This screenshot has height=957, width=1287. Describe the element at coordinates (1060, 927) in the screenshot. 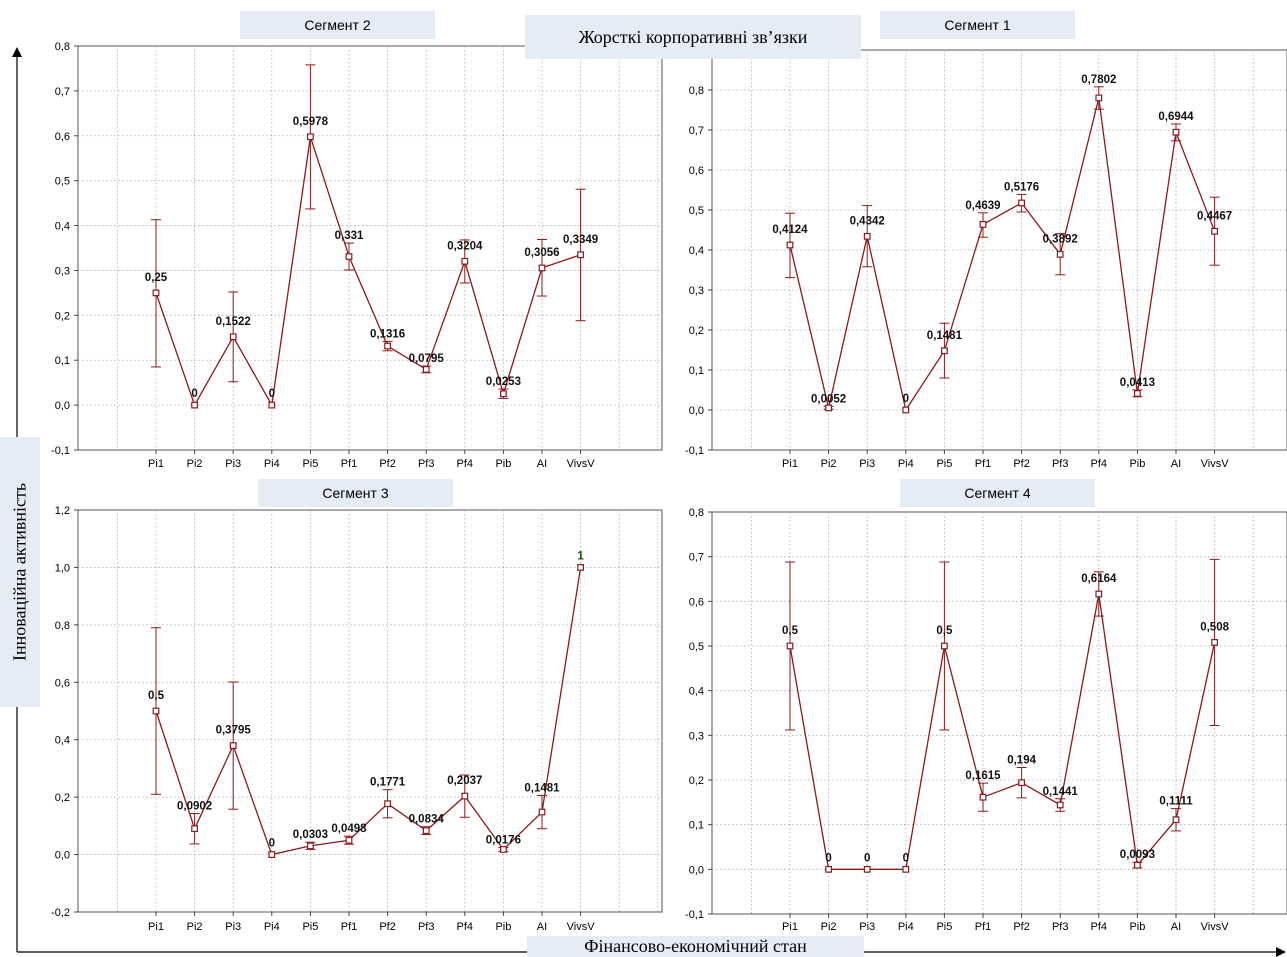

I see `x-tick-label: Pf3` at that location.